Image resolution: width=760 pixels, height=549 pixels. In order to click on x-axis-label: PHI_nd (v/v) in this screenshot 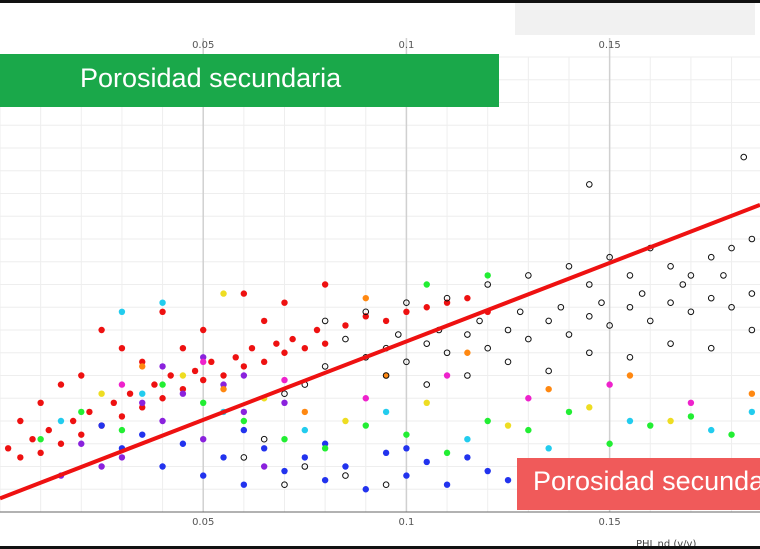, I will do `click(666, 544)`.